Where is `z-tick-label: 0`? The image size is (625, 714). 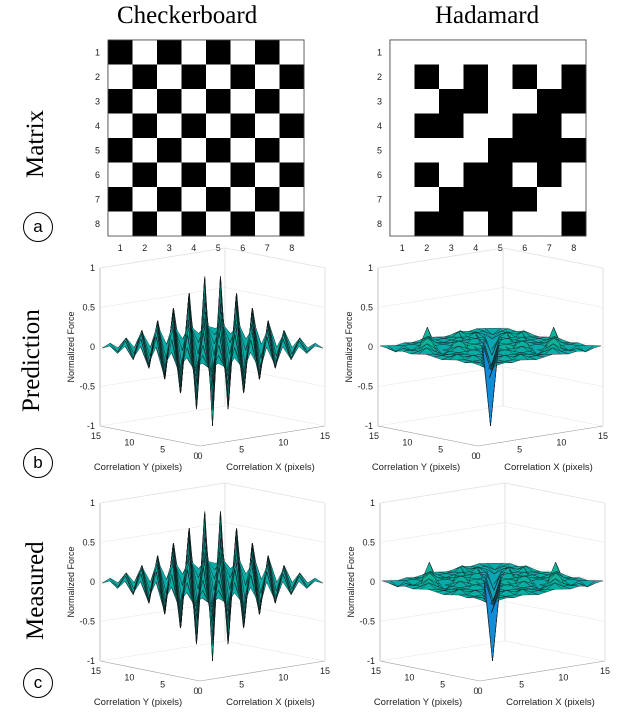 z-tick-label: 0 is located at coordinates (92, 582).